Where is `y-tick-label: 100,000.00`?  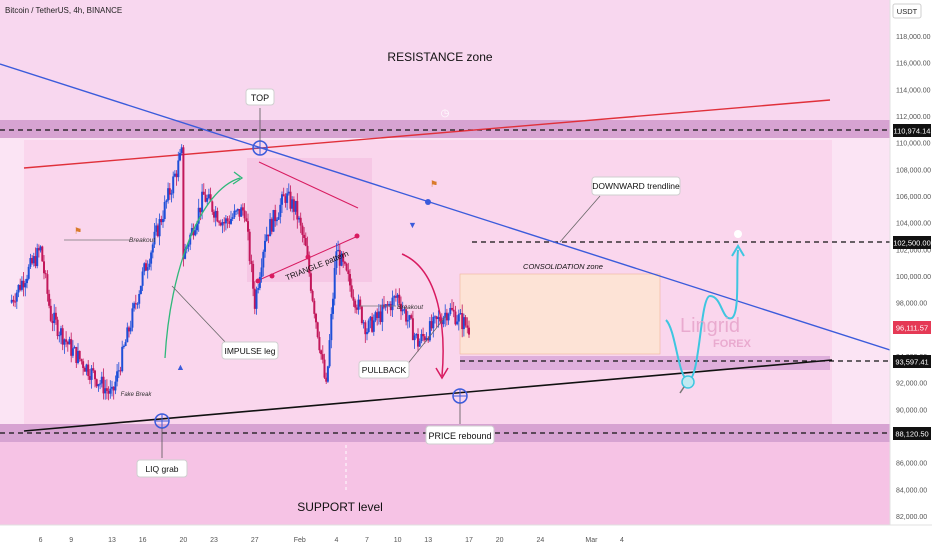
y-tick-label: 100,000.00 is located at coordinates (913, 277).